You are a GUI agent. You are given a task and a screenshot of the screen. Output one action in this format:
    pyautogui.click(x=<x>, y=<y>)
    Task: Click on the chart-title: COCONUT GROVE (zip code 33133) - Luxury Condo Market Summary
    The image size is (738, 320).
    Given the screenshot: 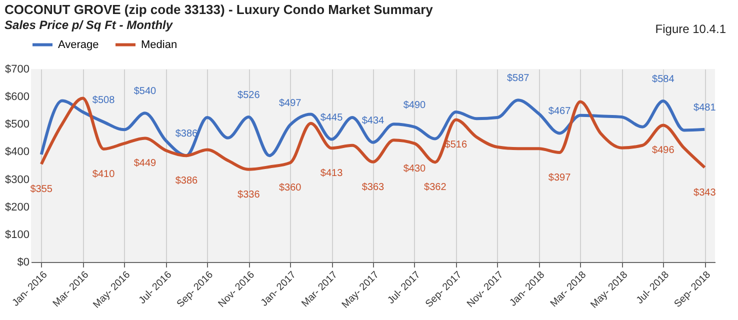 What is the action you would take?
    pyautogui.click(x=219, y=9)
    